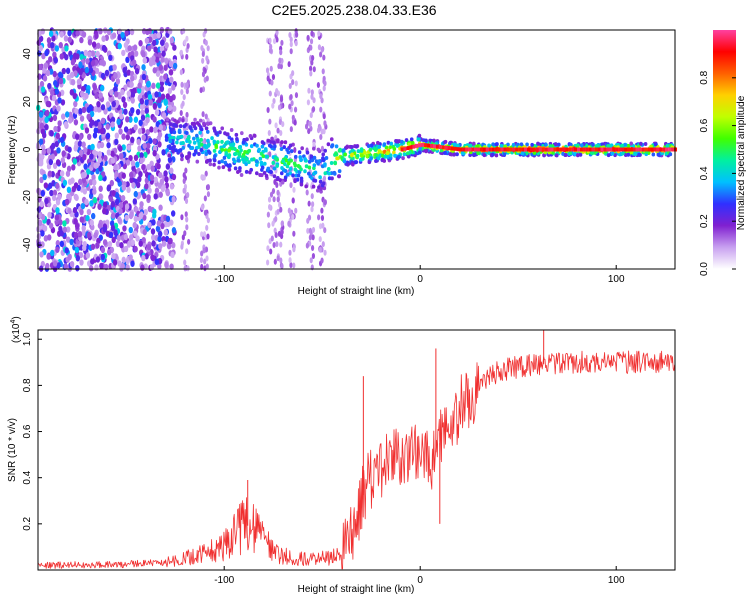  What do you see at coordinates (704, 125) in the screenshot?
I see `colorbar-tick-label: 0.6` at bounding box center [704, 125].